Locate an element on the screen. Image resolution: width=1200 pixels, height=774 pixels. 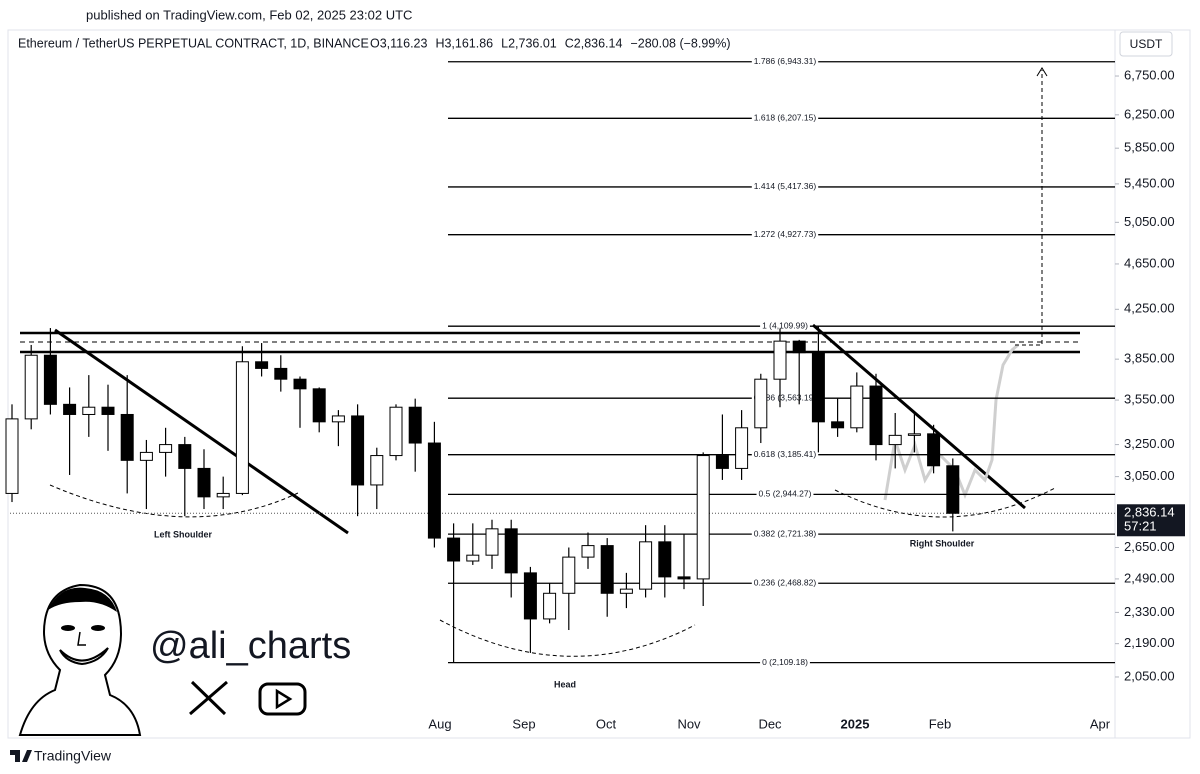
fib-label: 0.382 (2,721.38) is located at coordinates (785, 533).